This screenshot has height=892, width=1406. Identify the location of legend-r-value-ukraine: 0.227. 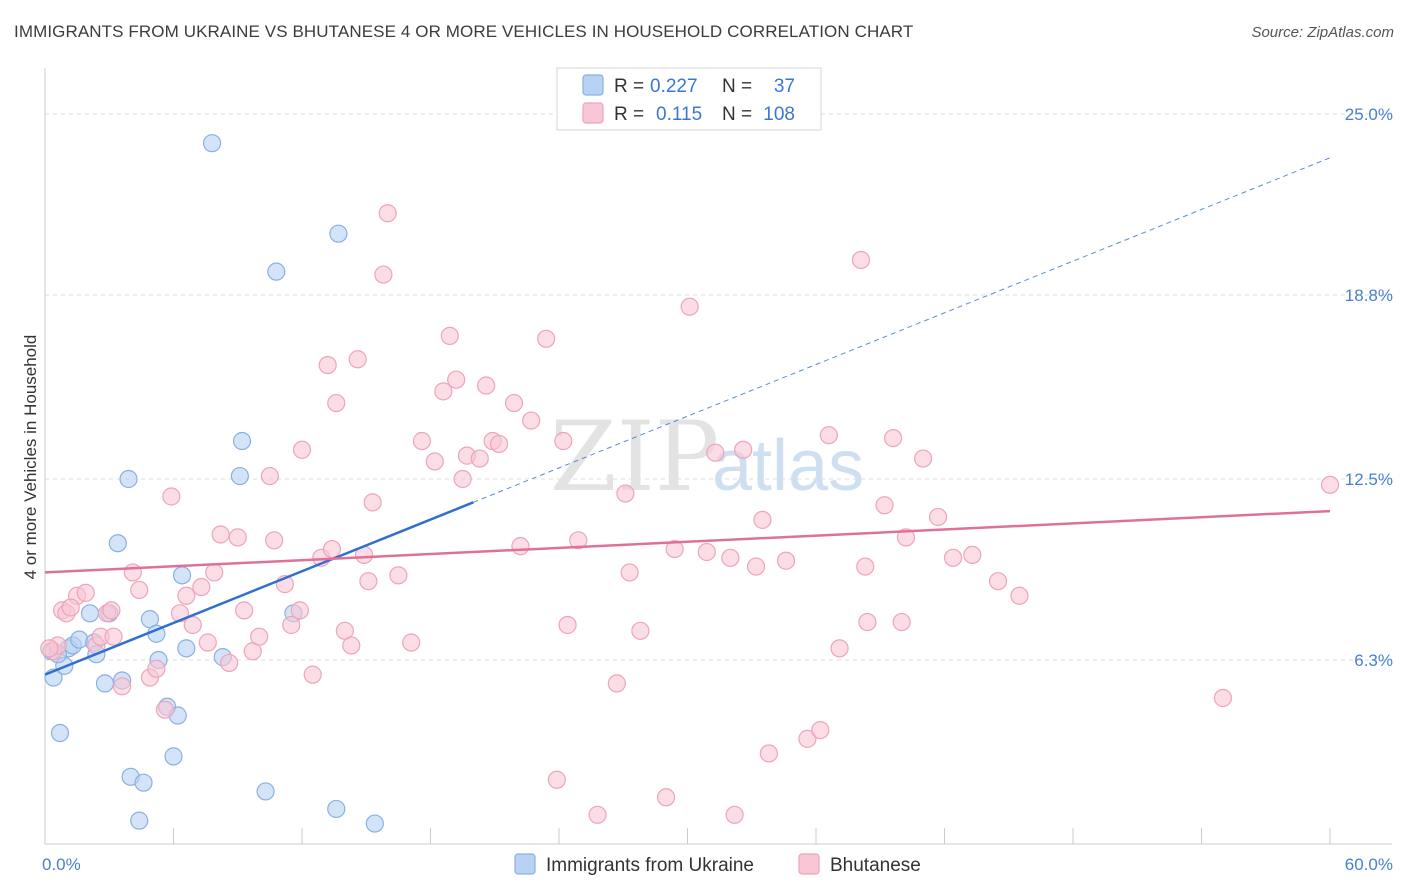
(674, 86).